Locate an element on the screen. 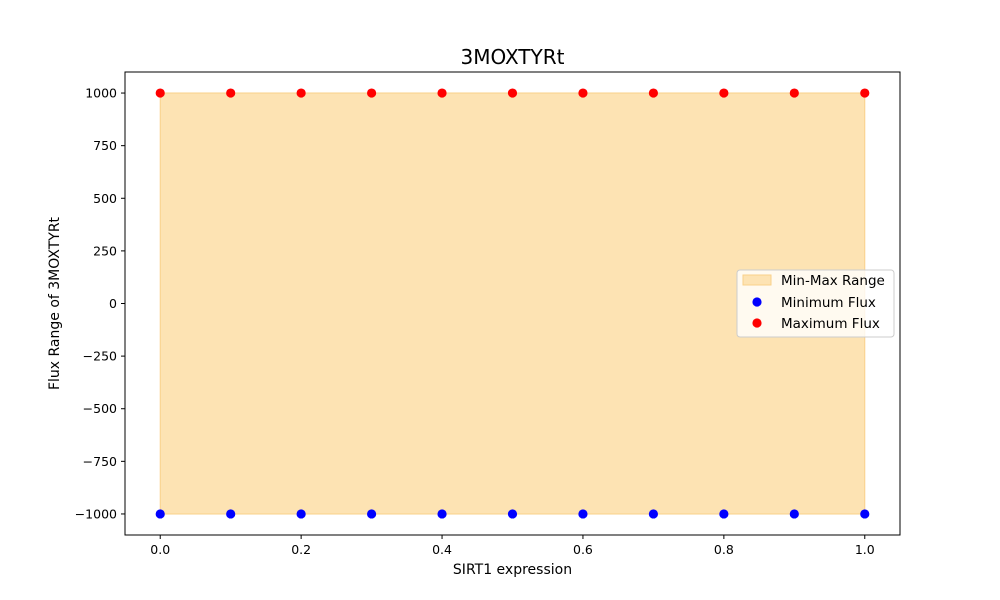 This screenshot has width=1000, height=600. legend-label-min-max-range: Min-Max Range is located at coordinates (833, 281).